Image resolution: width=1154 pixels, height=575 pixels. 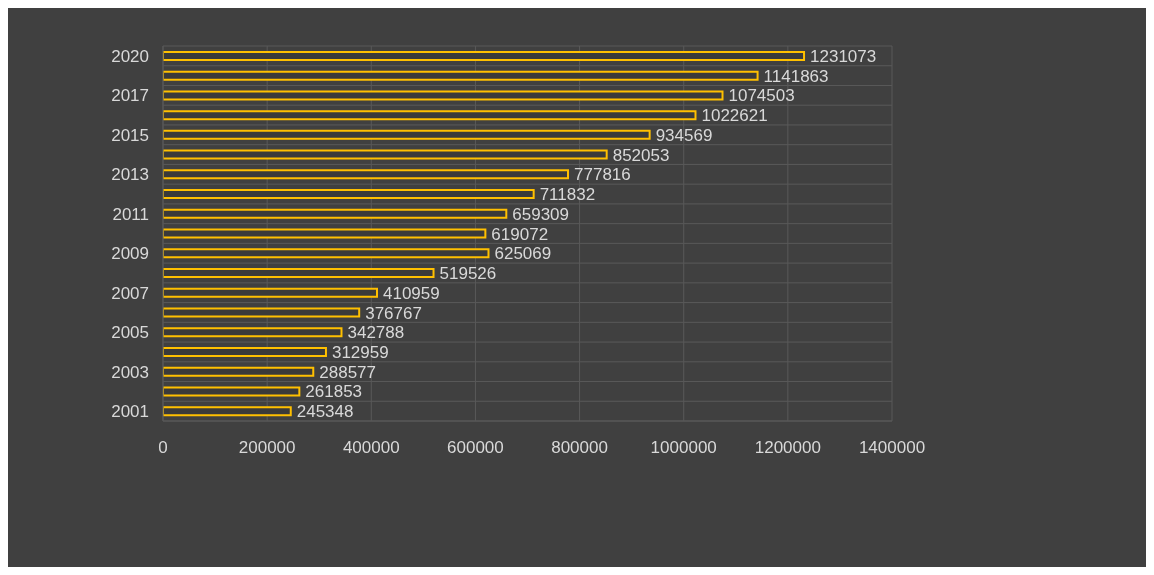 I want to click on x-tick-label: 200000, so click(x=267, y=448).